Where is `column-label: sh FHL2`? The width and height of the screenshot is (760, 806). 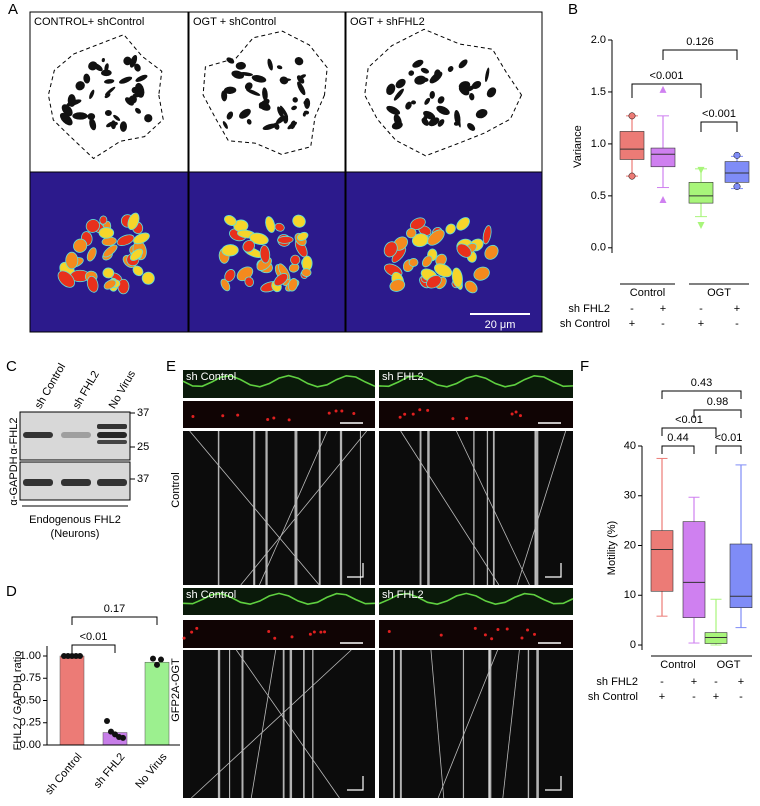 column-label: sh FHL2 is located at coordinates (403, 377).